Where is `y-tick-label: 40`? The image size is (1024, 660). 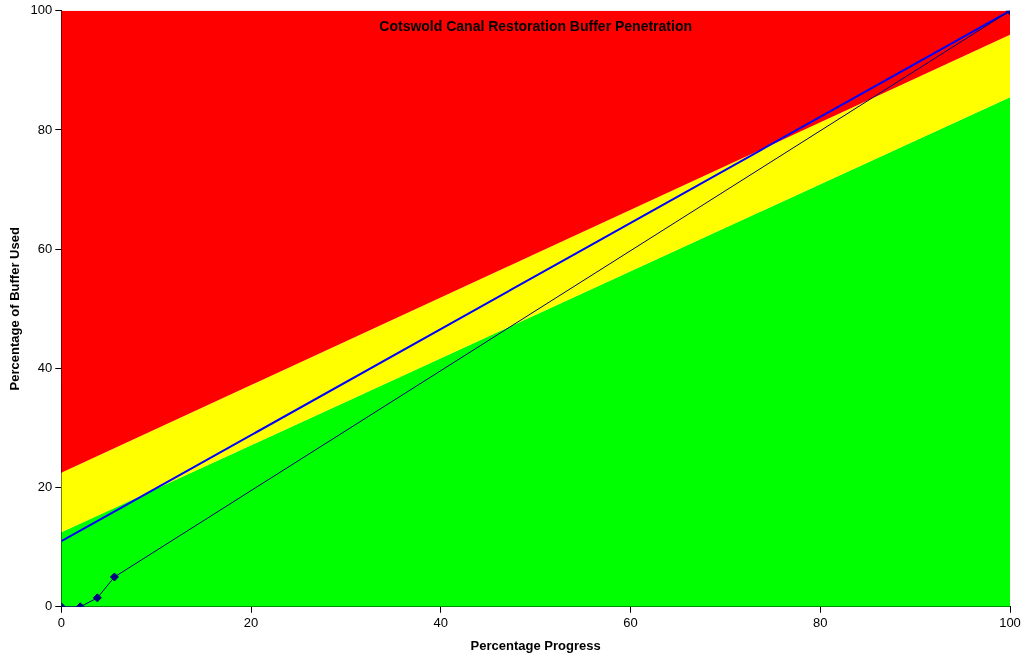 y-tick-label: 40 is located at coordinates (45, 367).